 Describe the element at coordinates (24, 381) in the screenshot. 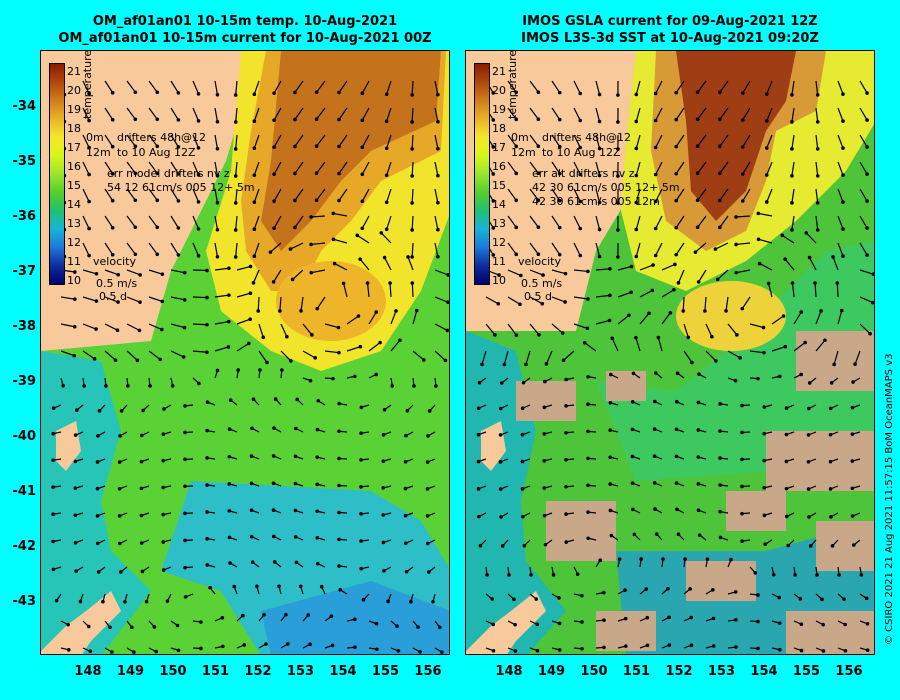

I see `latitude-tick-label: -39` at that location.